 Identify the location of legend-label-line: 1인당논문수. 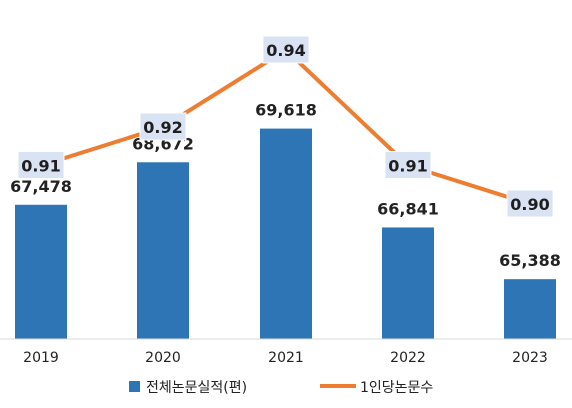
(396, 388).